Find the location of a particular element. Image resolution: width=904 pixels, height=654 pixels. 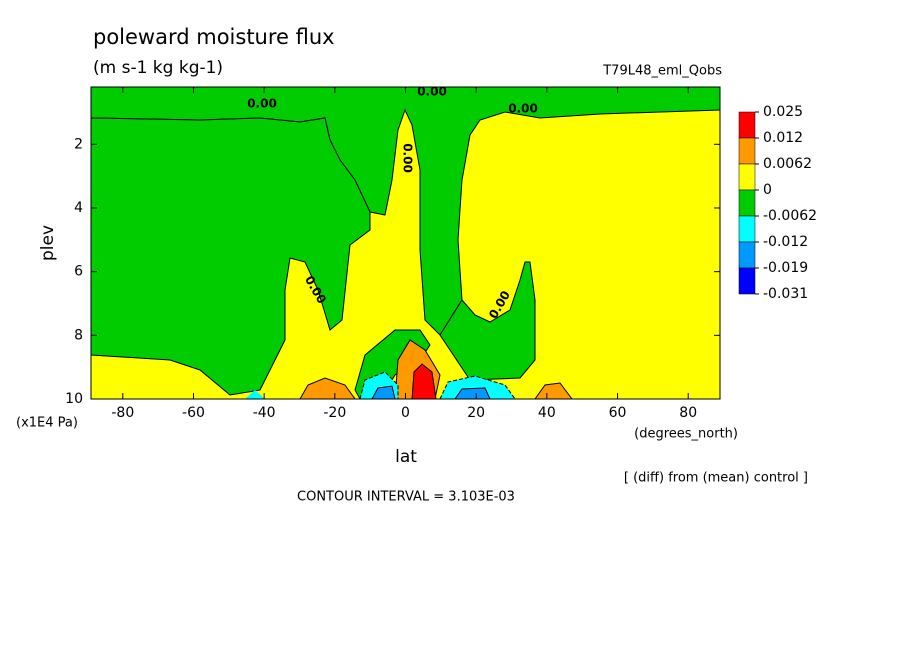

chart-title: poleward moisture flux is located at coordinates (214, 37).